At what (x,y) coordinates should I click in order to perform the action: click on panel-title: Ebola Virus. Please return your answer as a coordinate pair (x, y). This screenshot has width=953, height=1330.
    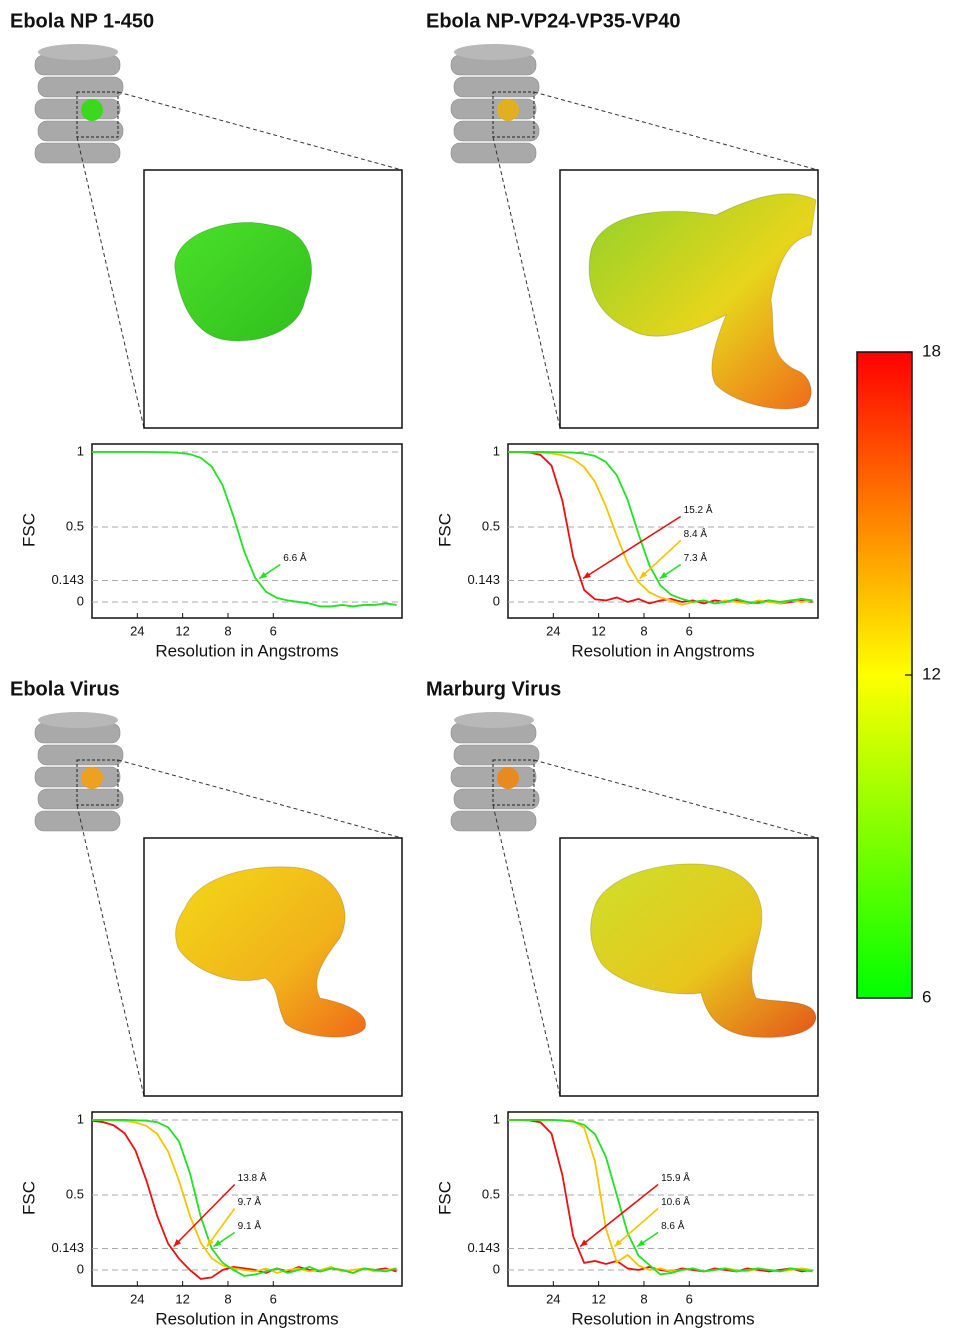
    Looking at the image, I should click on (65, 689).